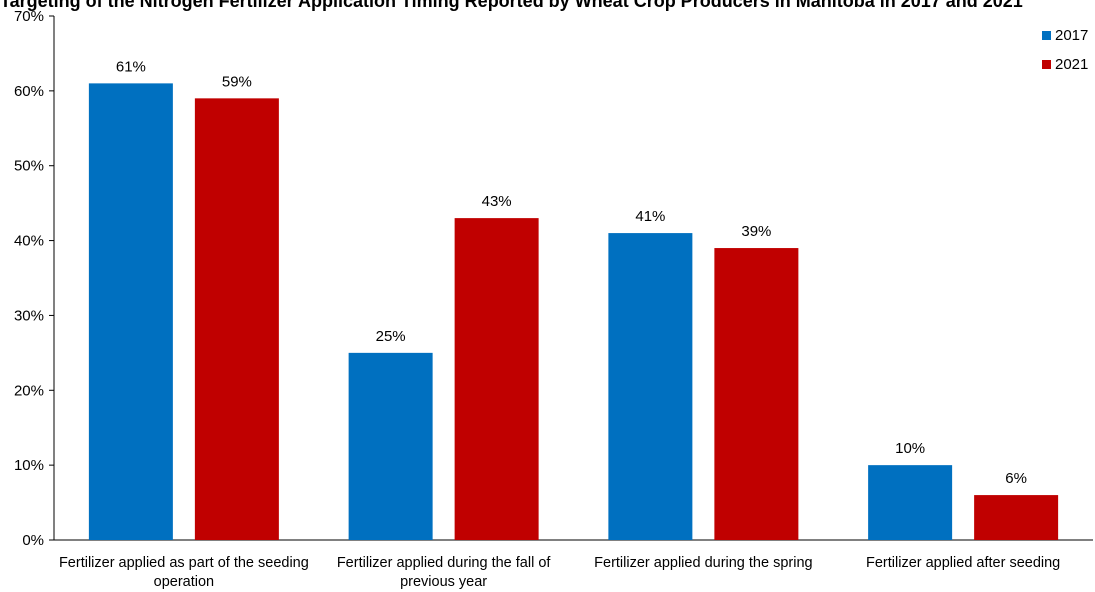 This screenshot has height=592, width=1095. I want to click on x-tick-label: Fertilizer applied after seeding, so click(963, 563).